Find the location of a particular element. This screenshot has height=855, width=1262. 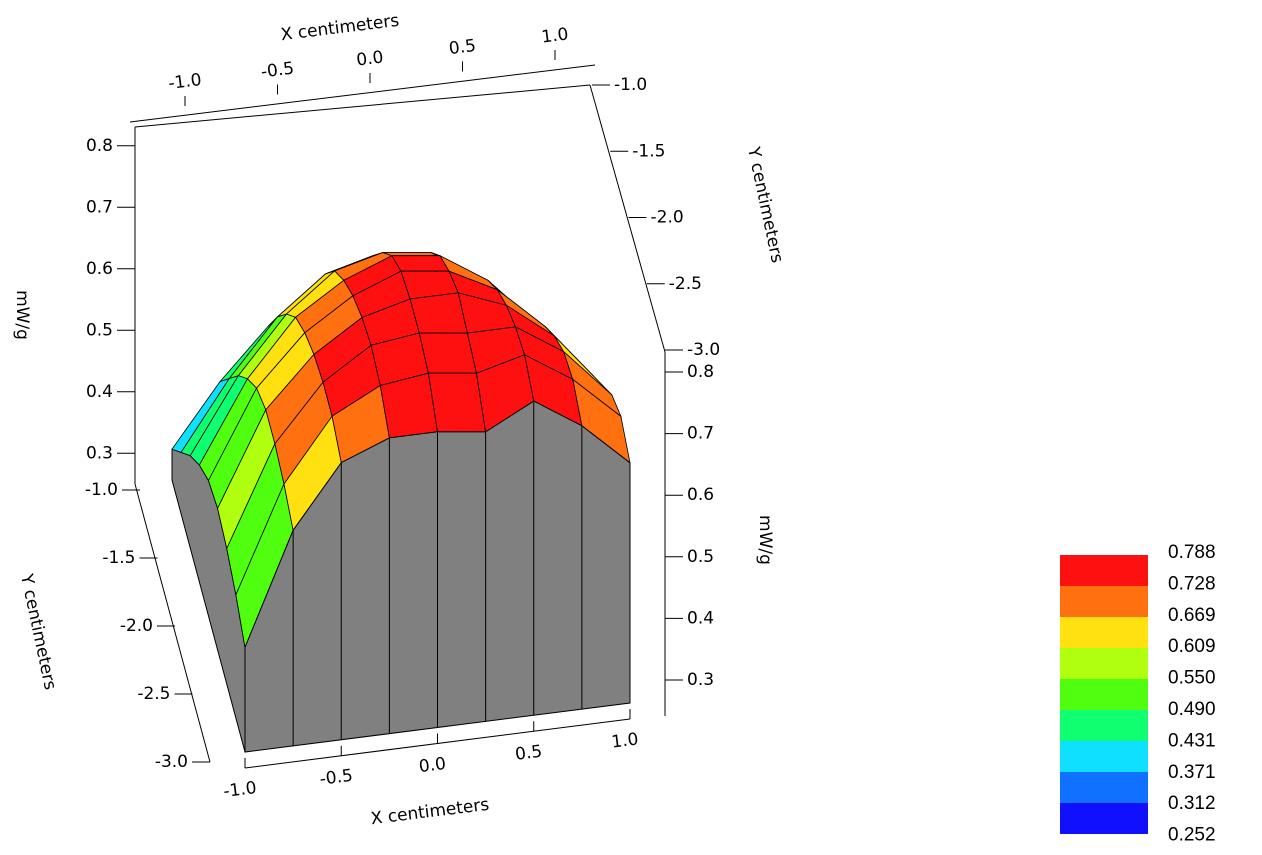

z-axis-title-left: mW/g is located at coordinates (22, 315).